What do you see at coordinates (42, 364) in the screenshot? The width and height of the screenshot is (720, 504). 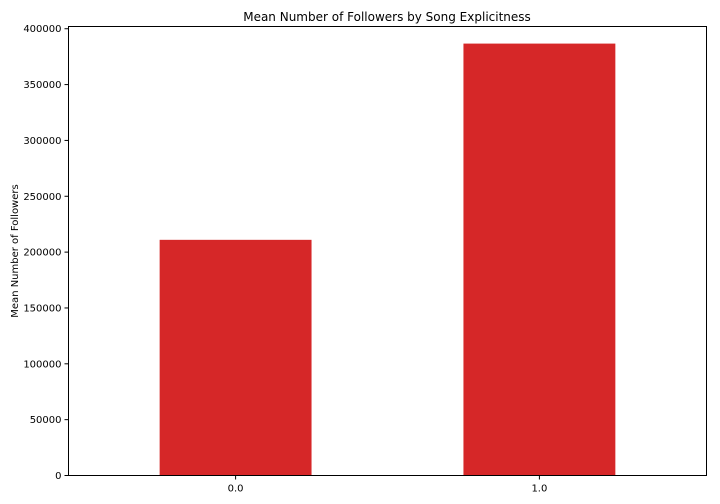 I see `y-tick-label: 100000` at bounding box center [42, 364].